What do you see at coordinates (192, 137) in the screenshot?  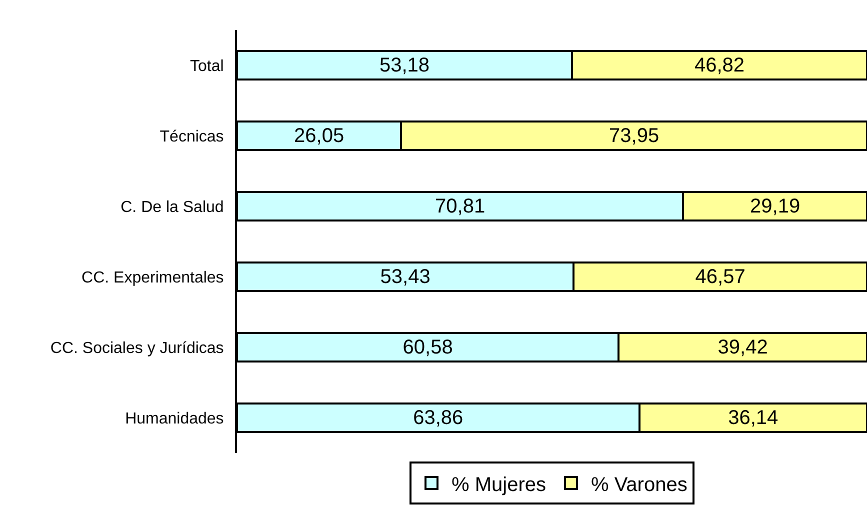 I see `y-tick-label: Técnicas` at bounding box center [192, 137].